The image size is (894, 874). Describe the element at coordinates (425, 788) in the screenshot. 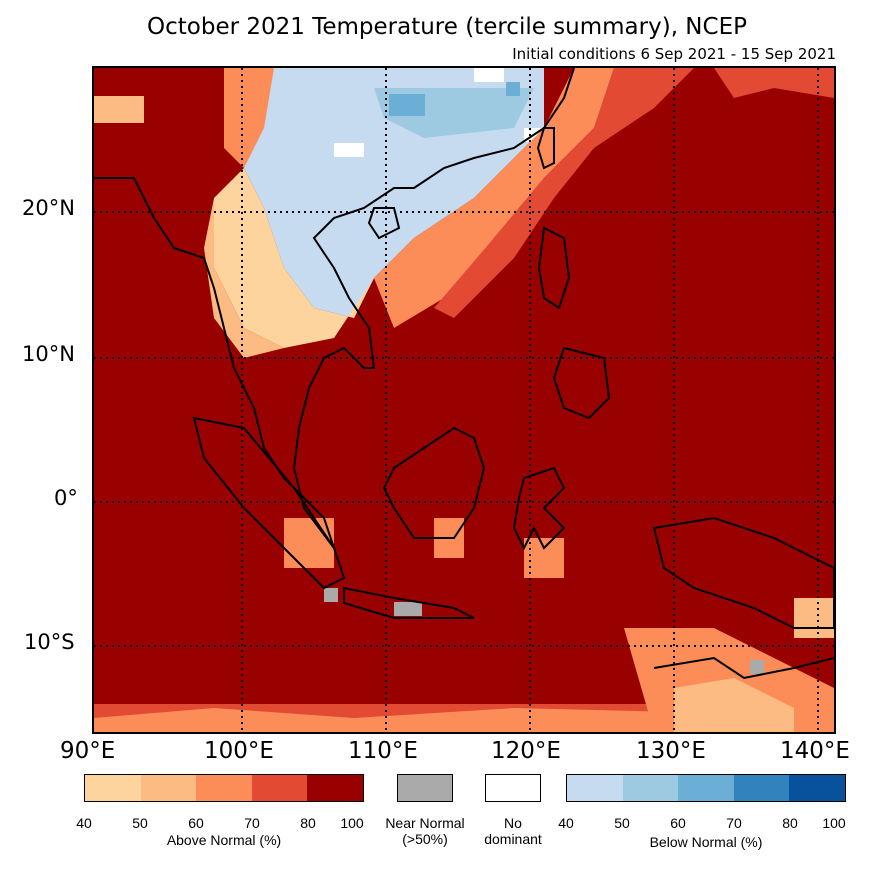

I see `near-normal-swatch` at that location.